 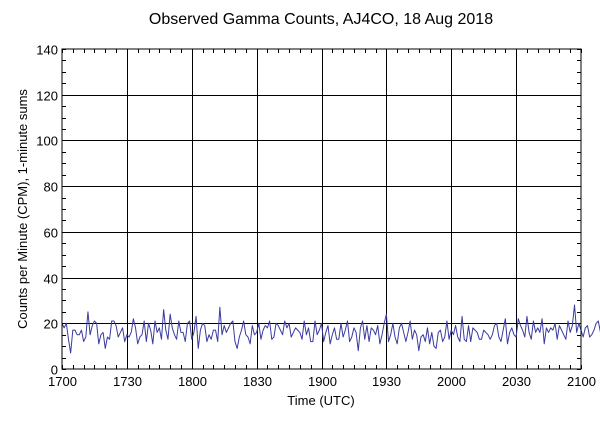 I want to click on series-layer, so click(x=330, y=329).